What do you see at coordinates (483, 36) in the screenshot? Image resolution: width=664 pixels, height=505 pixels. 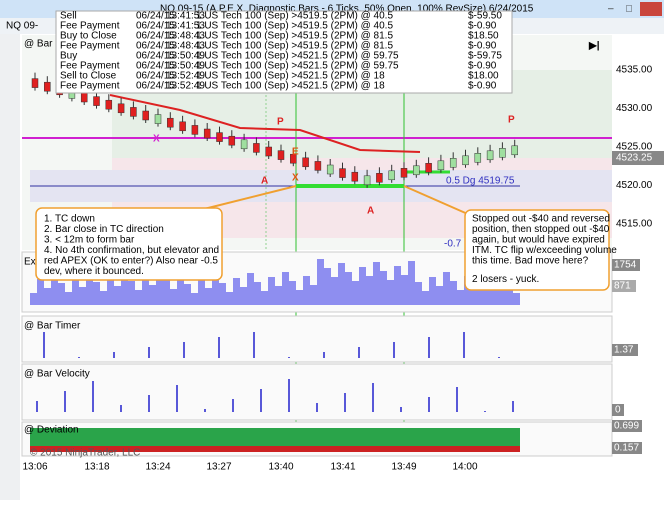 I see `log-cell: $18.50` at bounding box center [483, 36].